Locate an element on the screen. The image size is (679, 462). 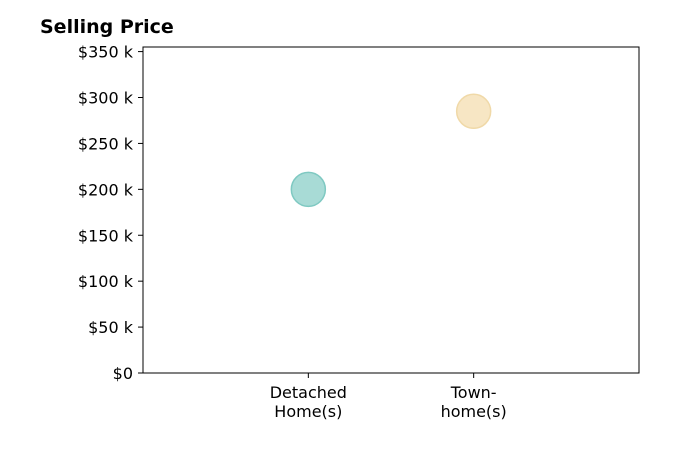
x-tick-label: Detached Home(s) is located at coordinates (308, 402).